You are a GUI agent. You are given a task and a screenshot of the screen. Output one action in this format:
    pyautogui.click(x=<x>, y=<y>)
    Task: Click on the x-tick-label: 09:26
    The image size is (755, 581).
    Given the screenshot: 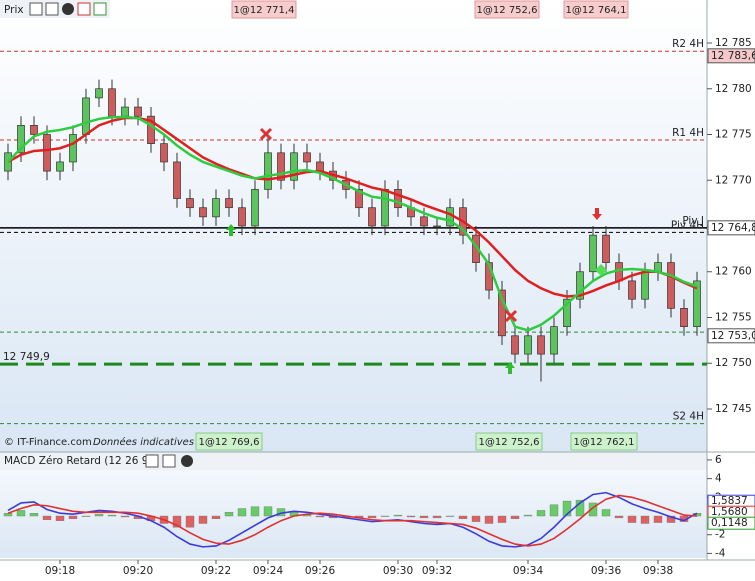 What is the action you would take?
    pyautogui.click(x=320, y=571)
    